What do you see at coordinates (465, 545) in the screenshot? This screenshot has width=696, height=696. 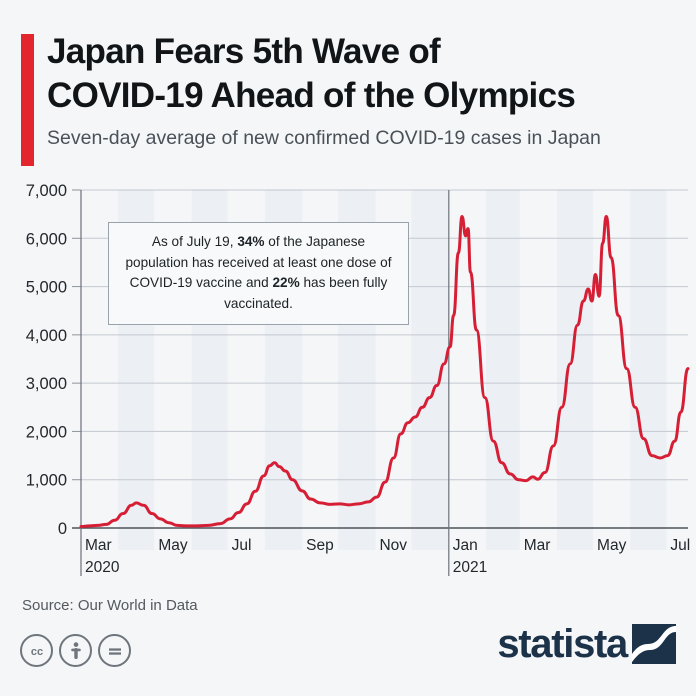 I see `x-tick-label: Jan` at bounding box center [465, 545].